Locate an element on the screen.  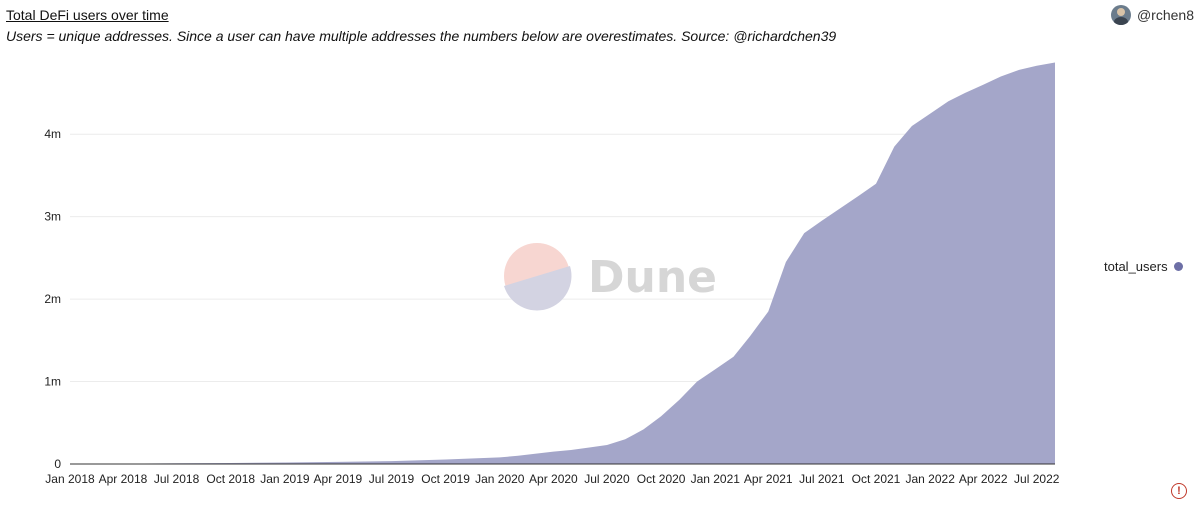
x-tick-label: Oct 2021 is located at coordinates (876, 479).